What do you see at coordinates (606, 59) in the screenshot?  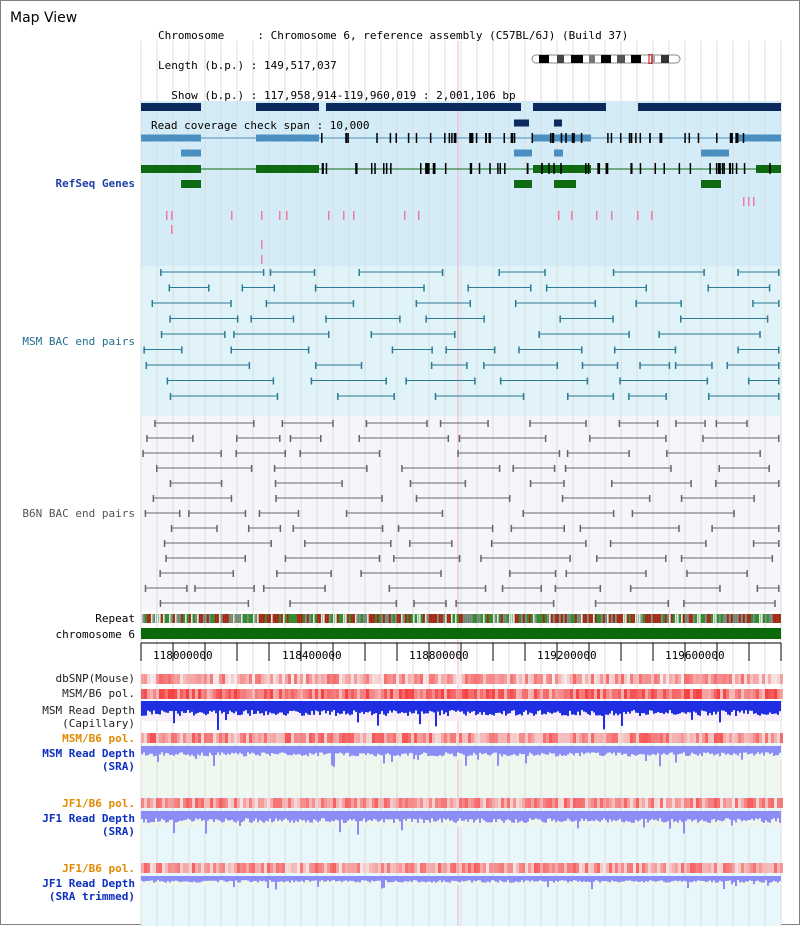 I see `chromosome-ideogram` at bounding box center [606, 59].